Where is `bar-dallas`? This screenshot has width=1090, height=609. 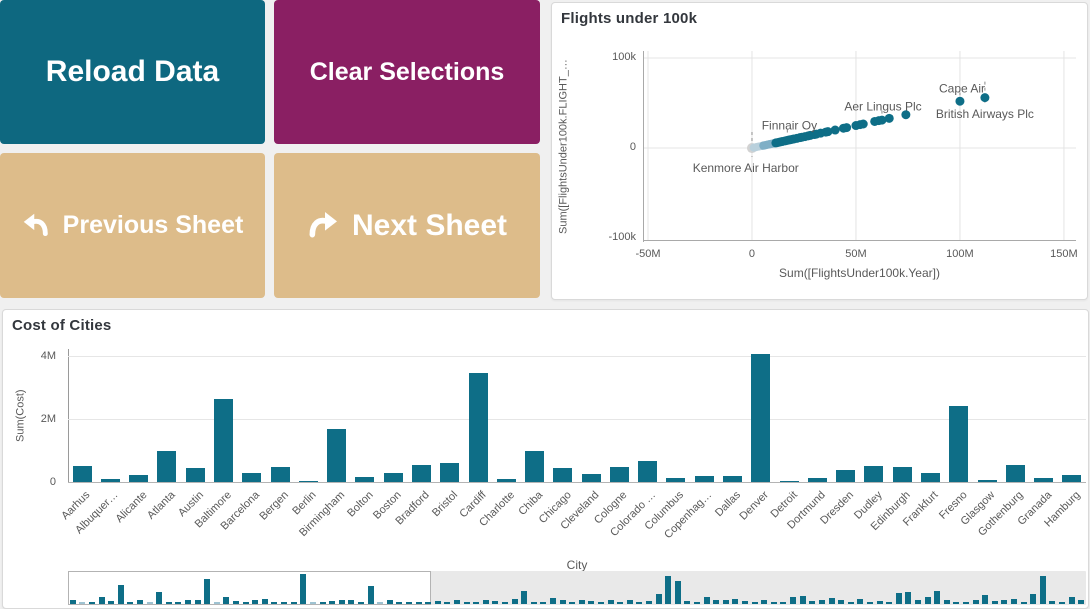
bar-dallas is located at coordinates (733, 479).